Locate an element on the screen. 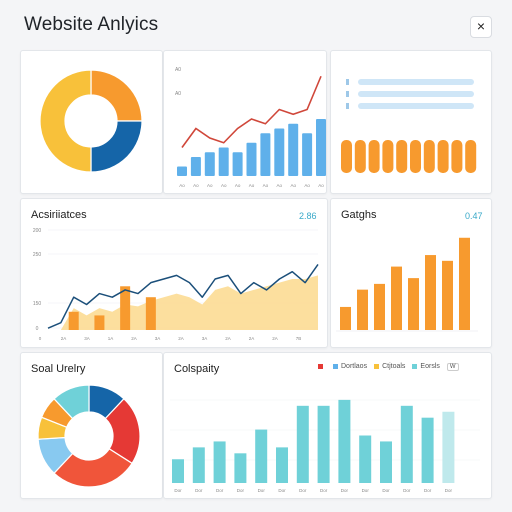 Image resolution: width=512 pixels, height=512 pixels. acq-area is located at coordinates (183, 302).